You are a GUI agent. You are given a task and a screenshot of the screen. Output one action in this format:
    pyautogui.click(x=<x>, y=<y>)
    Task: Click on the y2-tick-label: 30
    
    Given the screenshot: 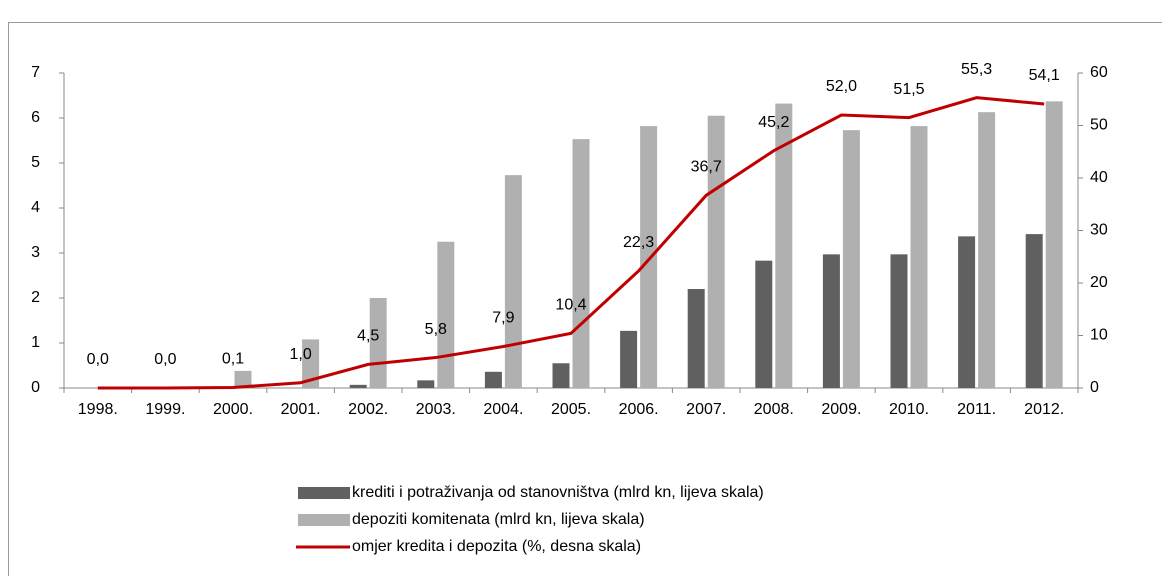 What is the action you would take?
    pyautogui.click(x=1099, y=230)
    